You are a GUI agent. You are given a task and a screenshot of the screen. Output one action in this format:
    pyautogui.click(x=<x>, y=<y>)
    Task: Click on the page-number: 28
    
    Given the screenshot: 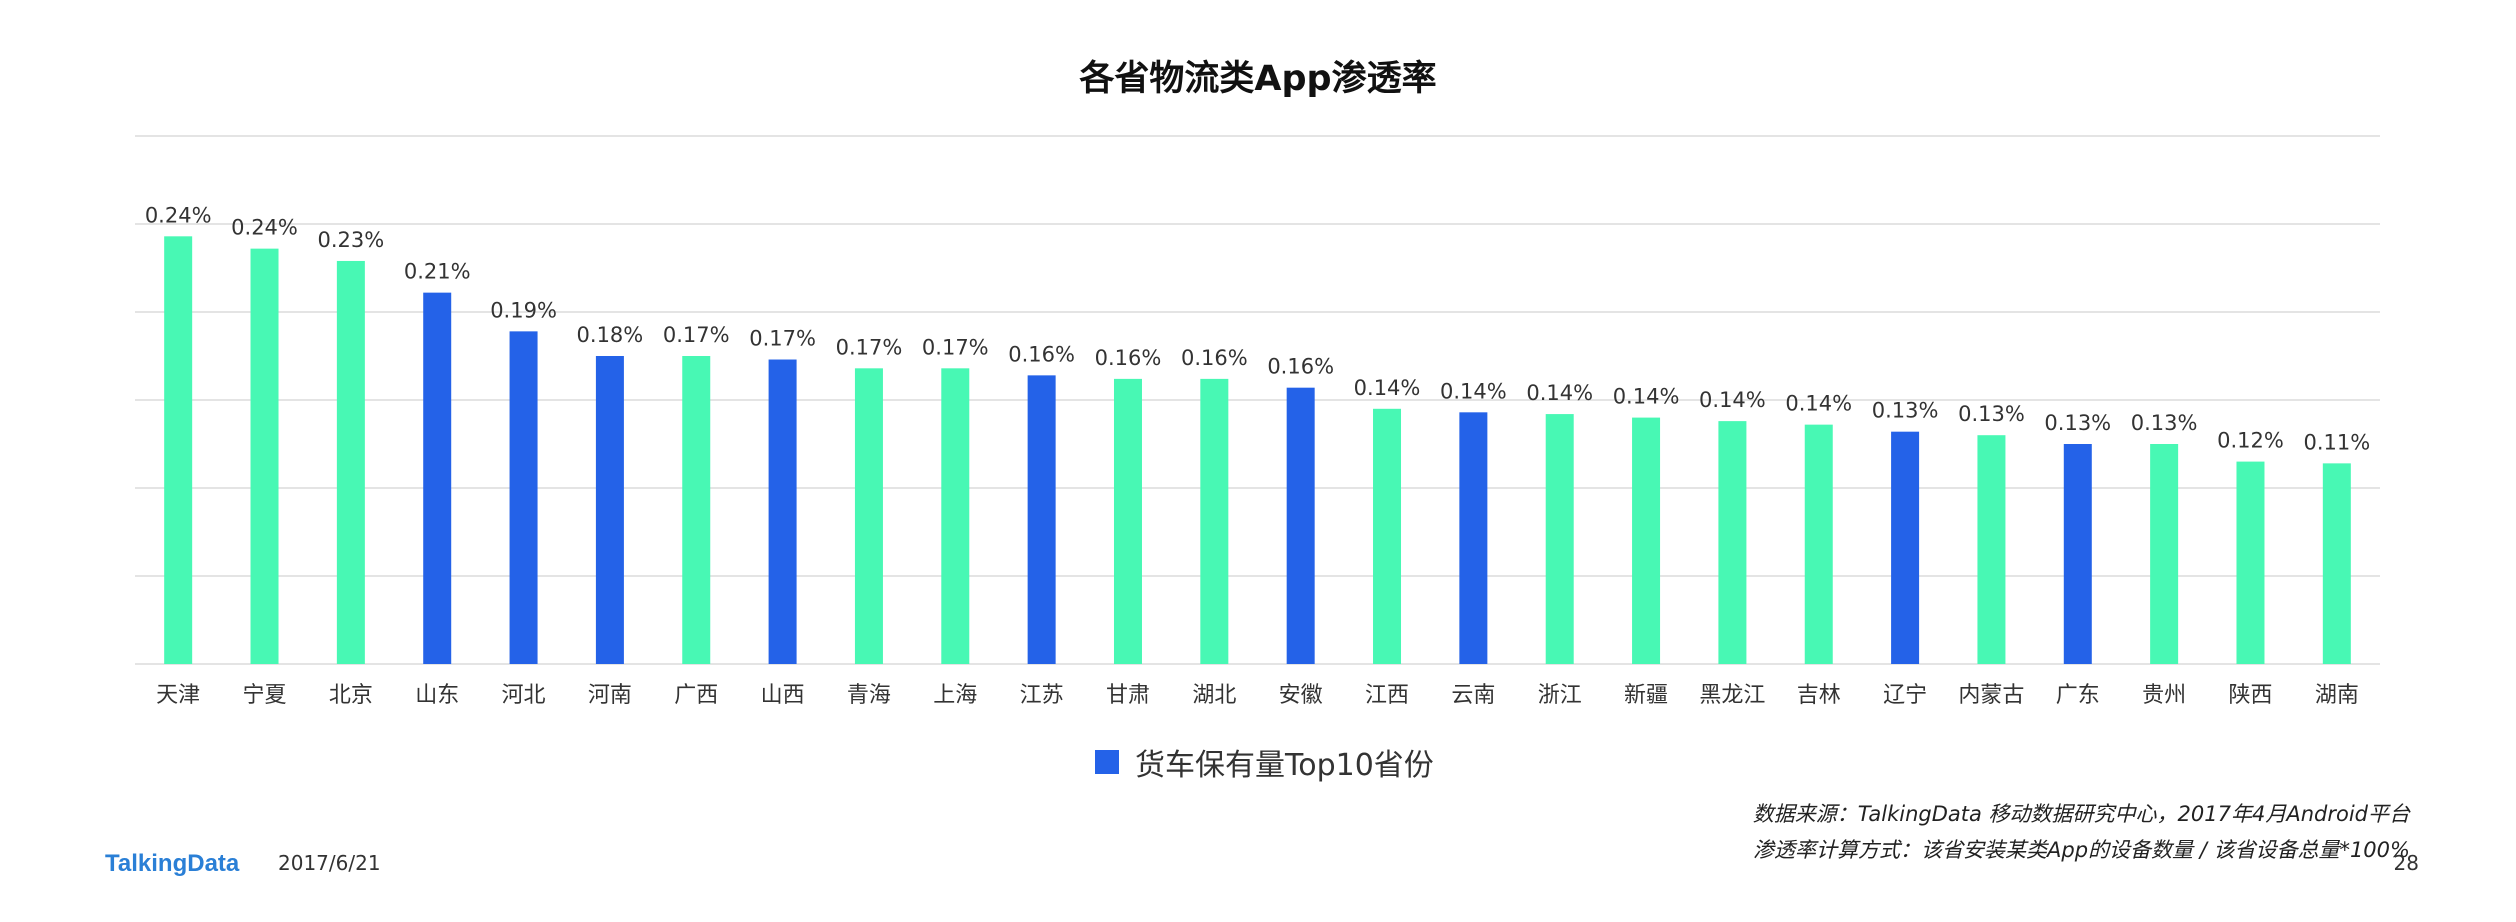 What is the action you would take?
    pyautogui.click(x=2406, y=863)
    